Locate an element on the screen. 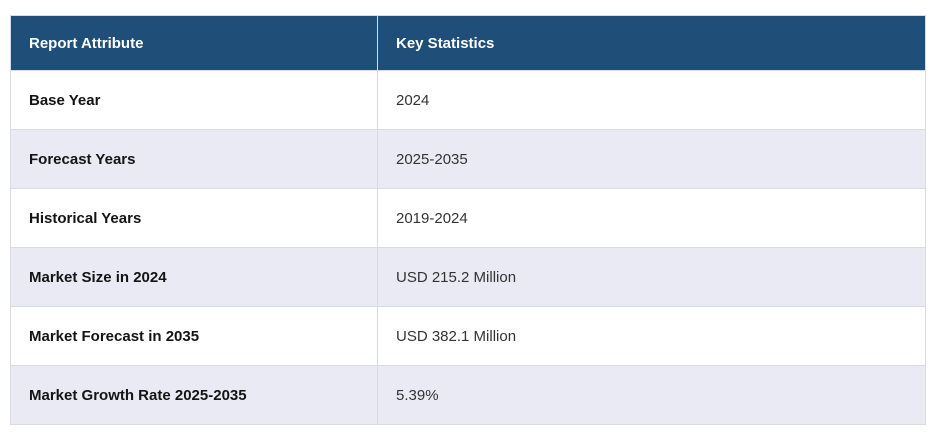 This screenshot has height=437, width=935. header-row: Report Attribute Key Statistics is located at coordinates (468, 43).